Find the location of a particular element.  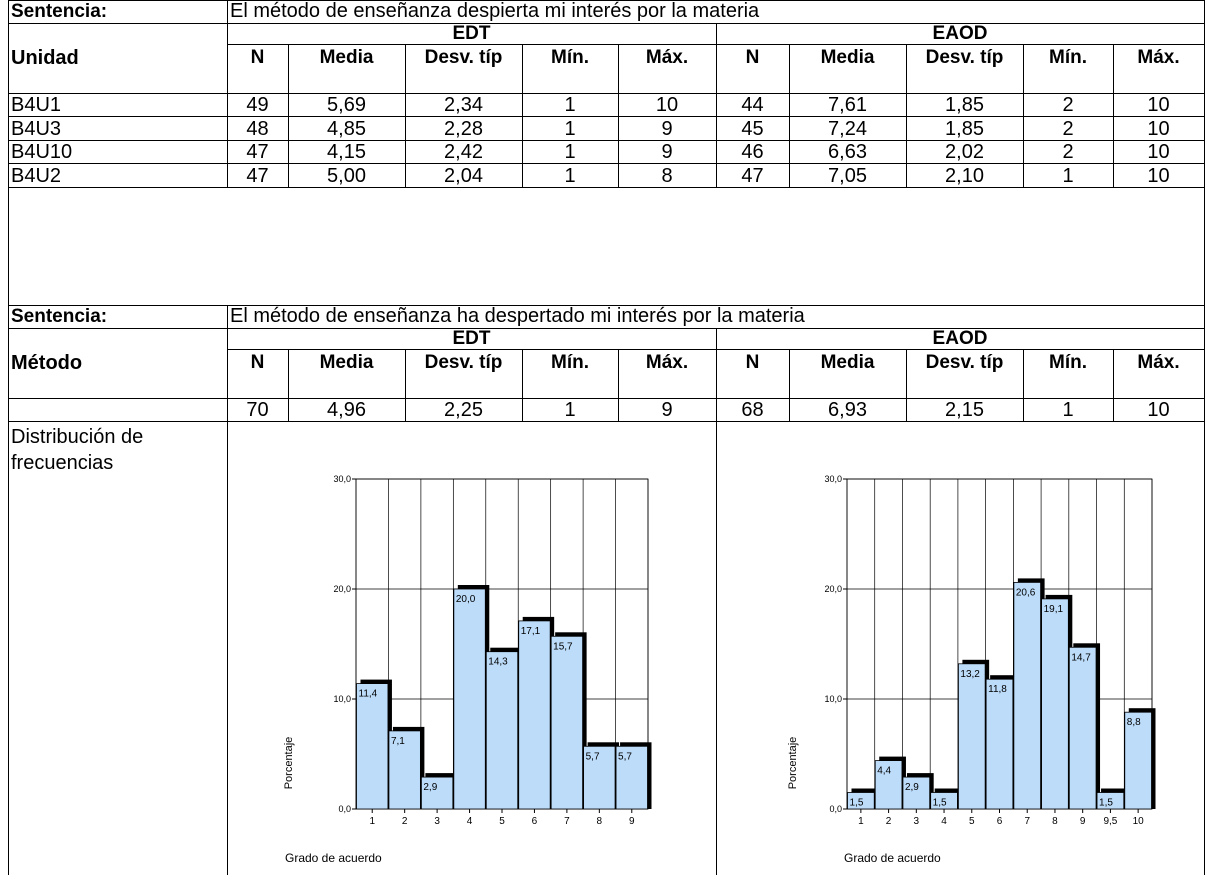

bar-value-label: 20,0 is located at coordinates (466, 599).